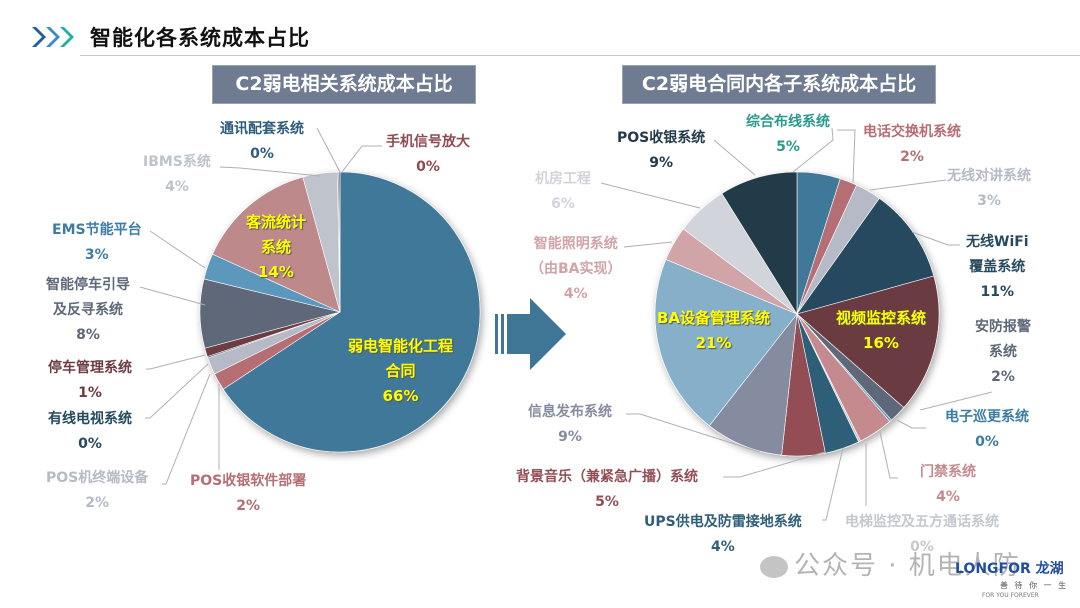  Describe the element at coordinates (97, 242) in the screenshot. I see `label-ems: EMS节能平台 3%` at that location.